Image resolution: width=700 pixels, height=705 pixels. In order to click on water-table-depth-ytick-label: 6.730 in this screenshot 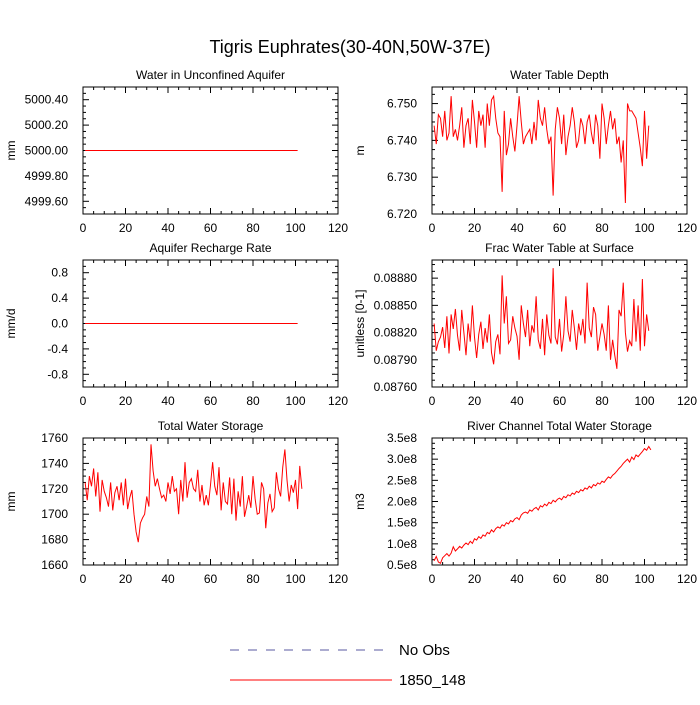, I will do `click(402, 177)`.